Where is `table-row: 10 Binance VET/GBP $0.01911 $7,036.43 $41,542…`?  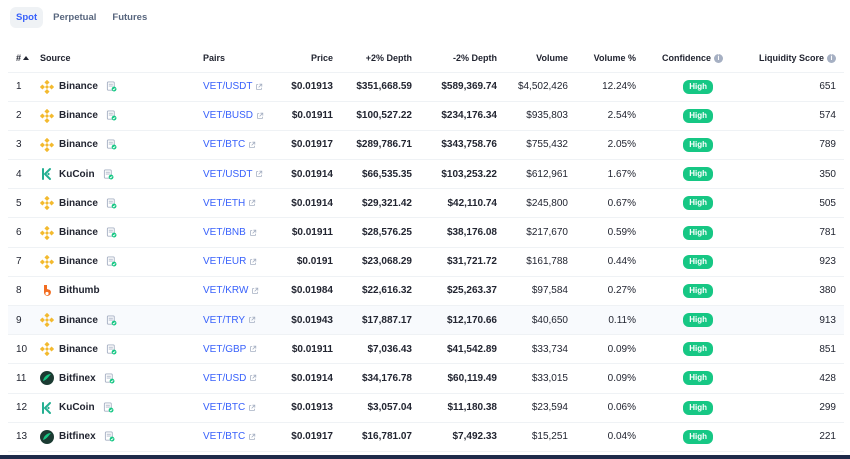
table-row: 10 Binance VET/GBP $0.01911 $7,036.43 $41,542… is located at coordinates (426, 349).